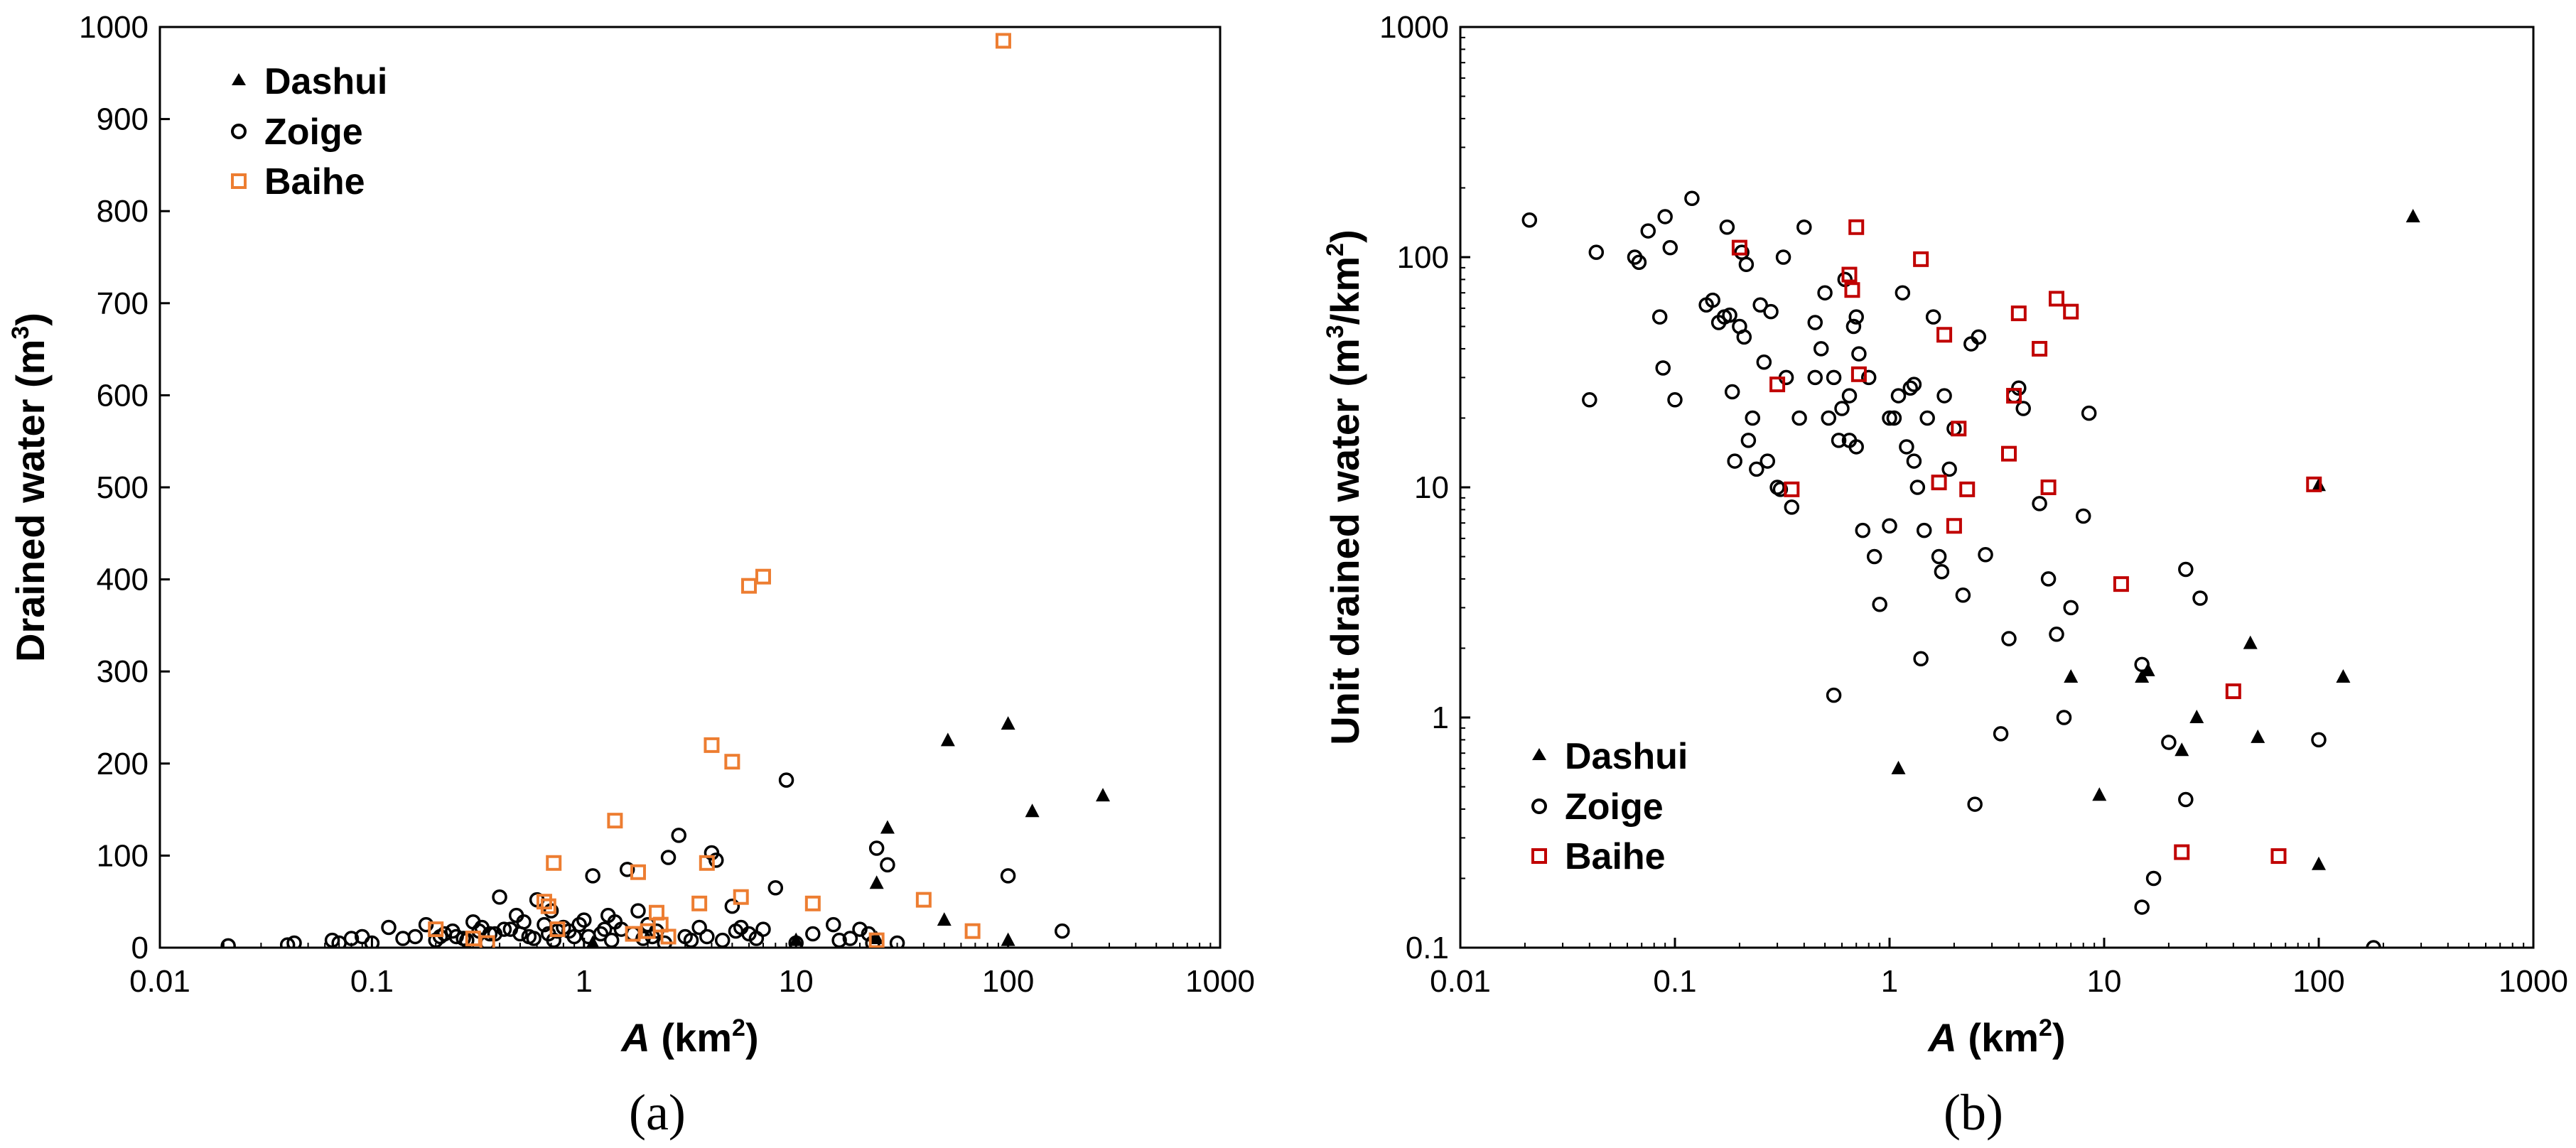 The height and width of the screenshot is (1148, 2576). What do you see at coordinates (123, 580) in the screenshot?
I see `y-tick-label: 400` at bounding box center [123, 580].